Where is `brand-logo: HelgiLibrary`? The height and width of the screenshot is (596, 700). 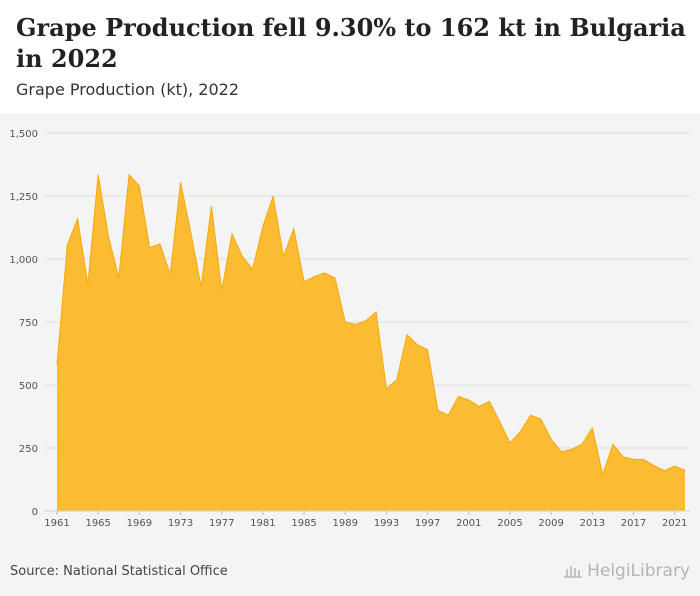 brand-logo: HelgiLibrary is located at coordinates (626, 571).